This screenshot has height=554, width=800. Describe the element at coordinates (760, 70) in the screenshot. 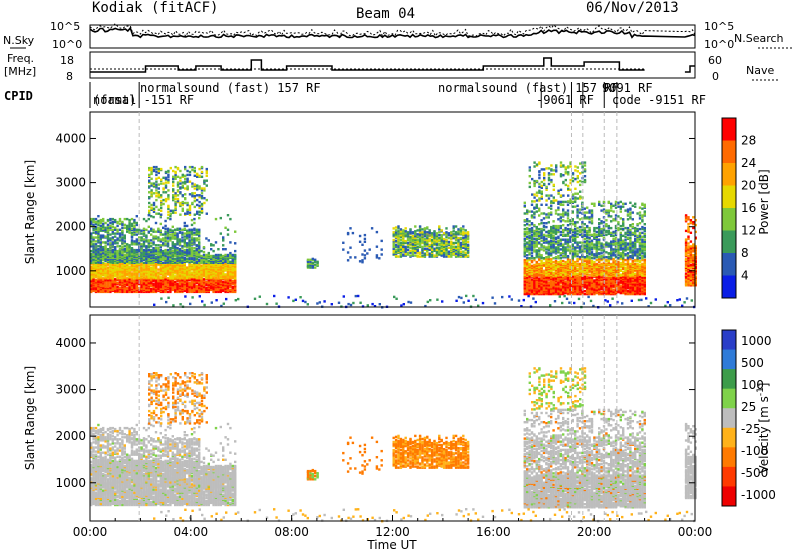

I see `nave-label: Nave` at that location.